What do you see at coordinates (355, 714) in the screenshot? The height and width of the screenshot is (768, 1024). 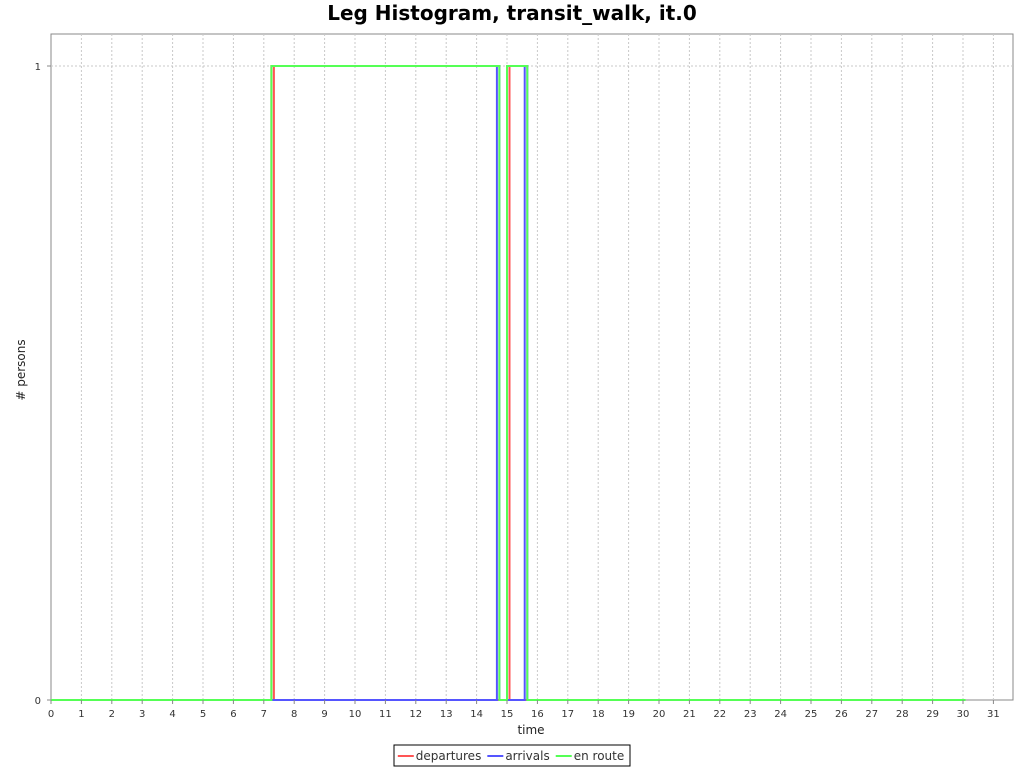 I see `x-tick-label: 10` at bounding box center [355, 714].